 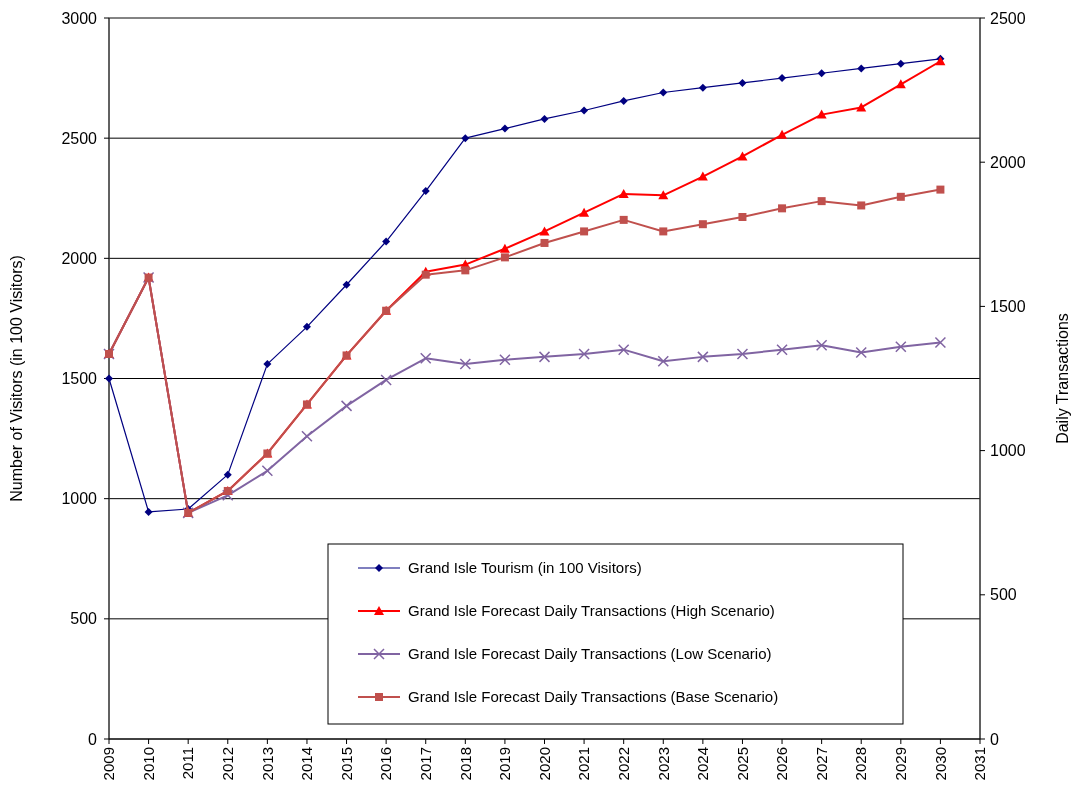 I want to click on x-tick-label: 2021, so click(x=584, y=764).